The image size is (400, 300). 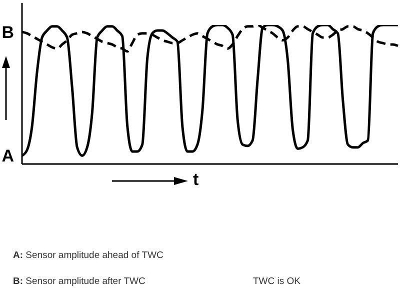 What do you see at coordinates (88, 255) in the screenshot?
I see `text: A: Sensor amplitude ahead of TWC` at bounding box center [88, 255].